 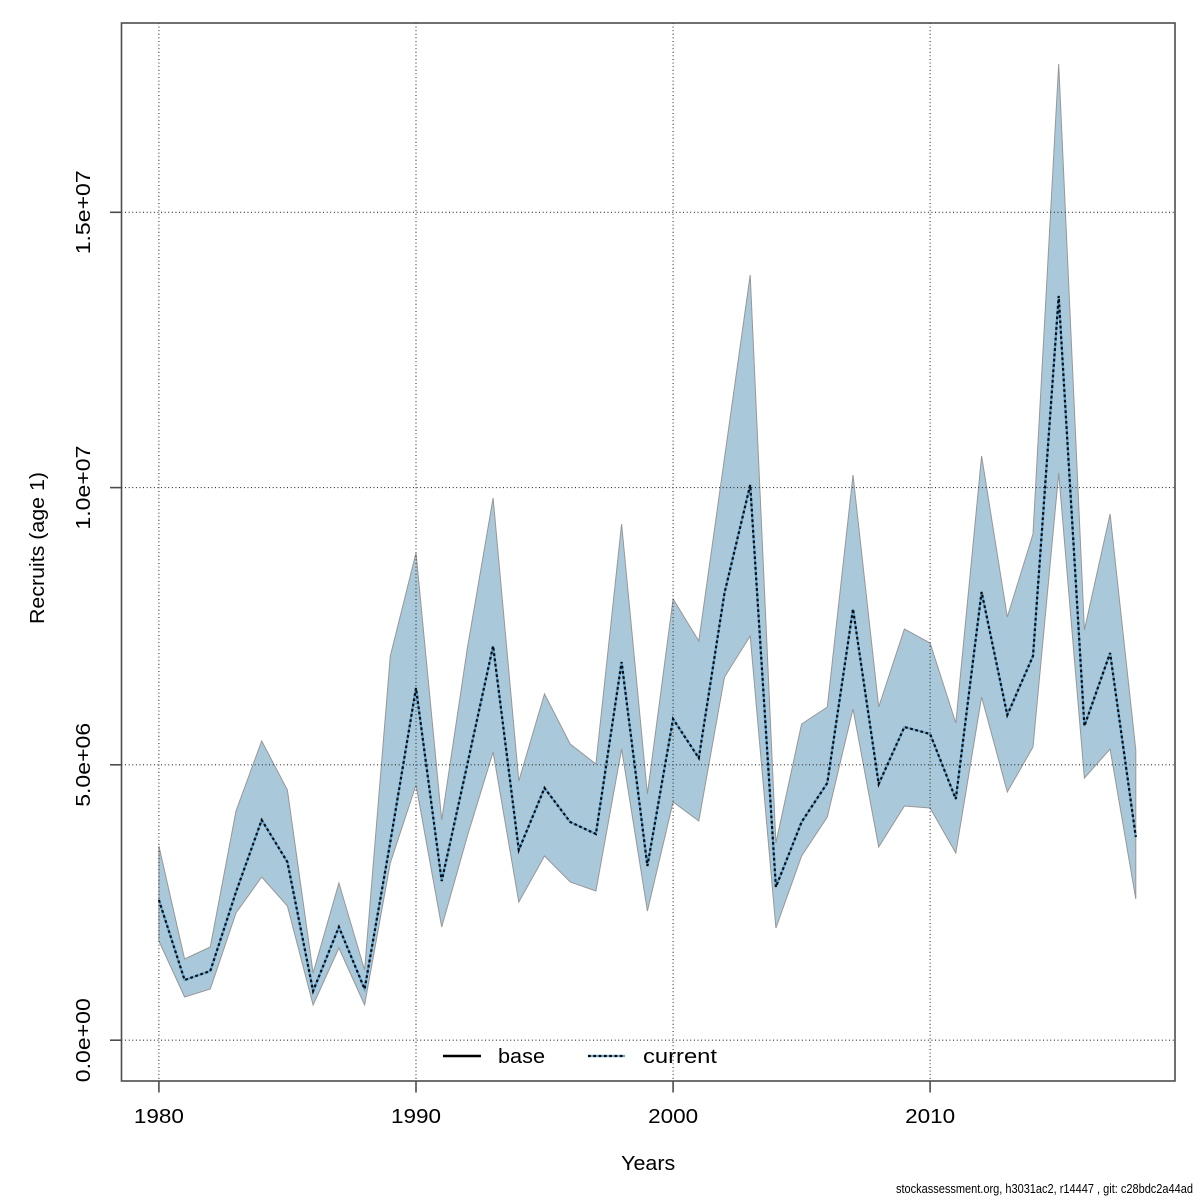 What do you see at coordinates (84, 765) in the screenshot?
I see `svg-text: 5.0e+06` at bounding box center [84, 765].